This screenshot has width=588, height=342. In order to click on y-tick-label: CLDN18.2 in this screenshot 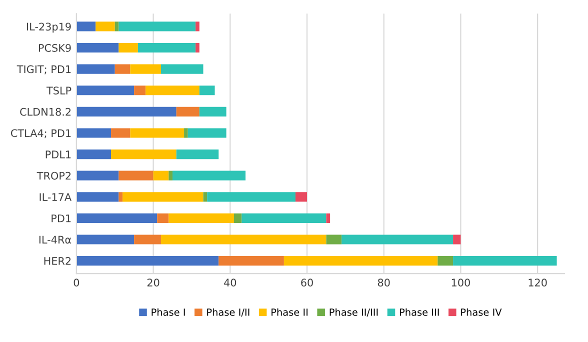, I will do `click(45, 112)`.